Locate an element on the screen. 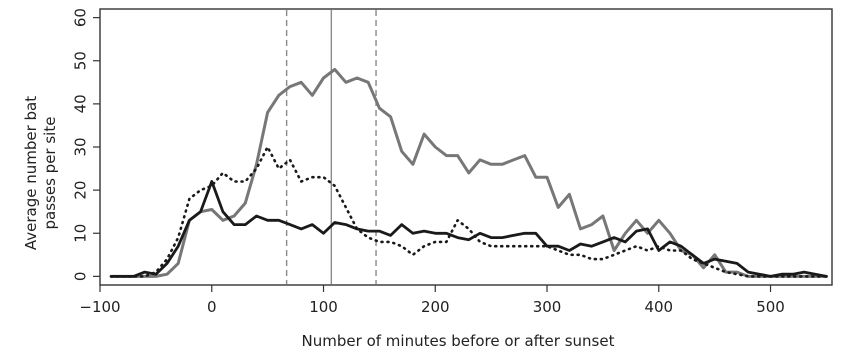  y-axis-label-line-1: Average number bat is located at coordinates (31, 173).